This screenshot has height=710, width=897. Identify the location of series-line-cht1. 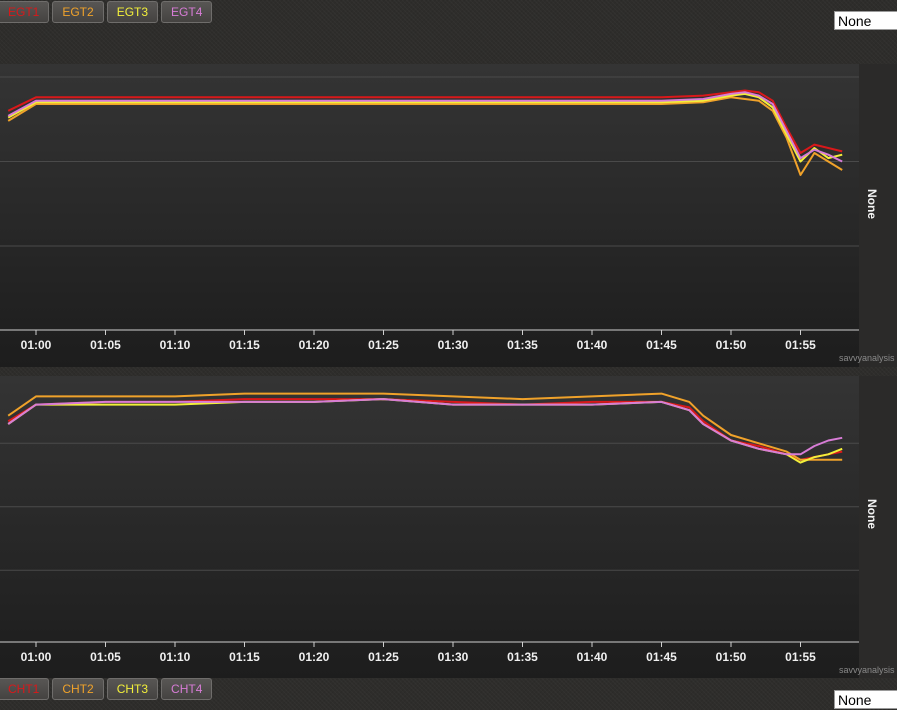
(425, 429).